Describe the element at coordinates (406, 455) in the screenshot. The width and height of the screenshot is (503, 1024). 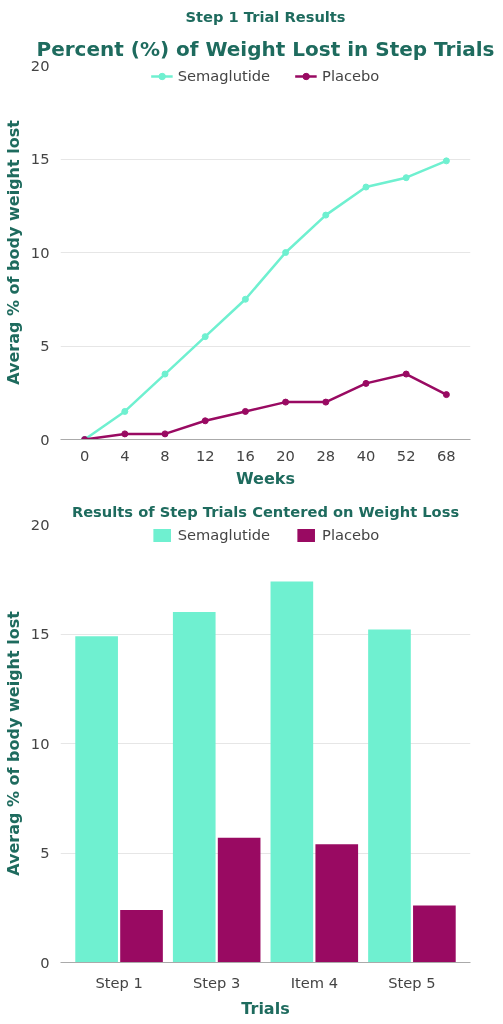
I see `x-tick-label: 52` at that location.